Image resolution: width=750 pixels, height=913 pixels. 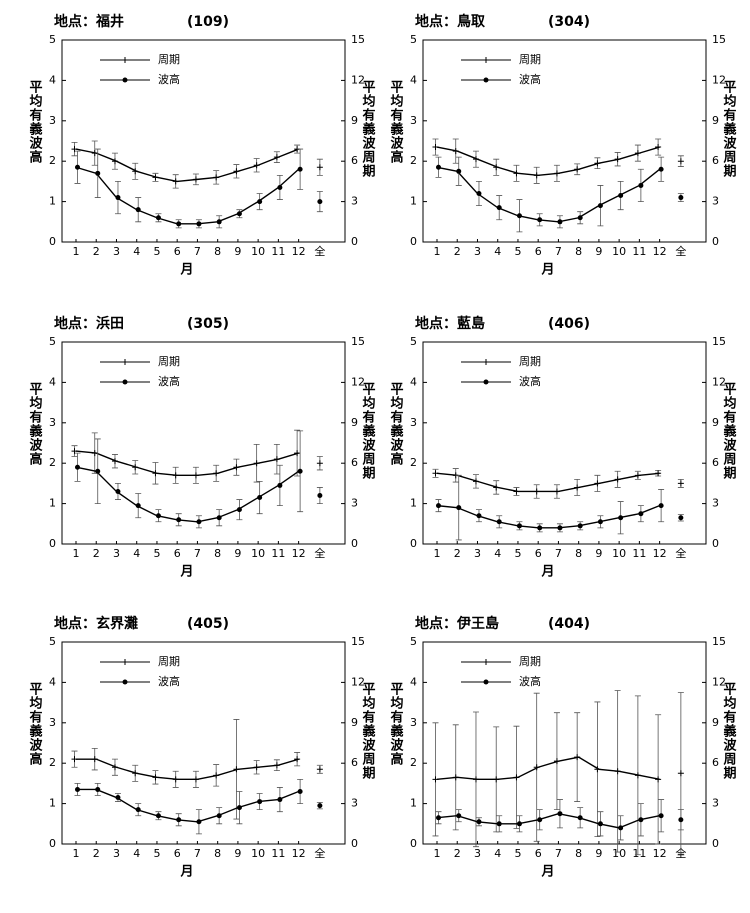 I want to click on station-code: (406), so click(x=569, y=324).